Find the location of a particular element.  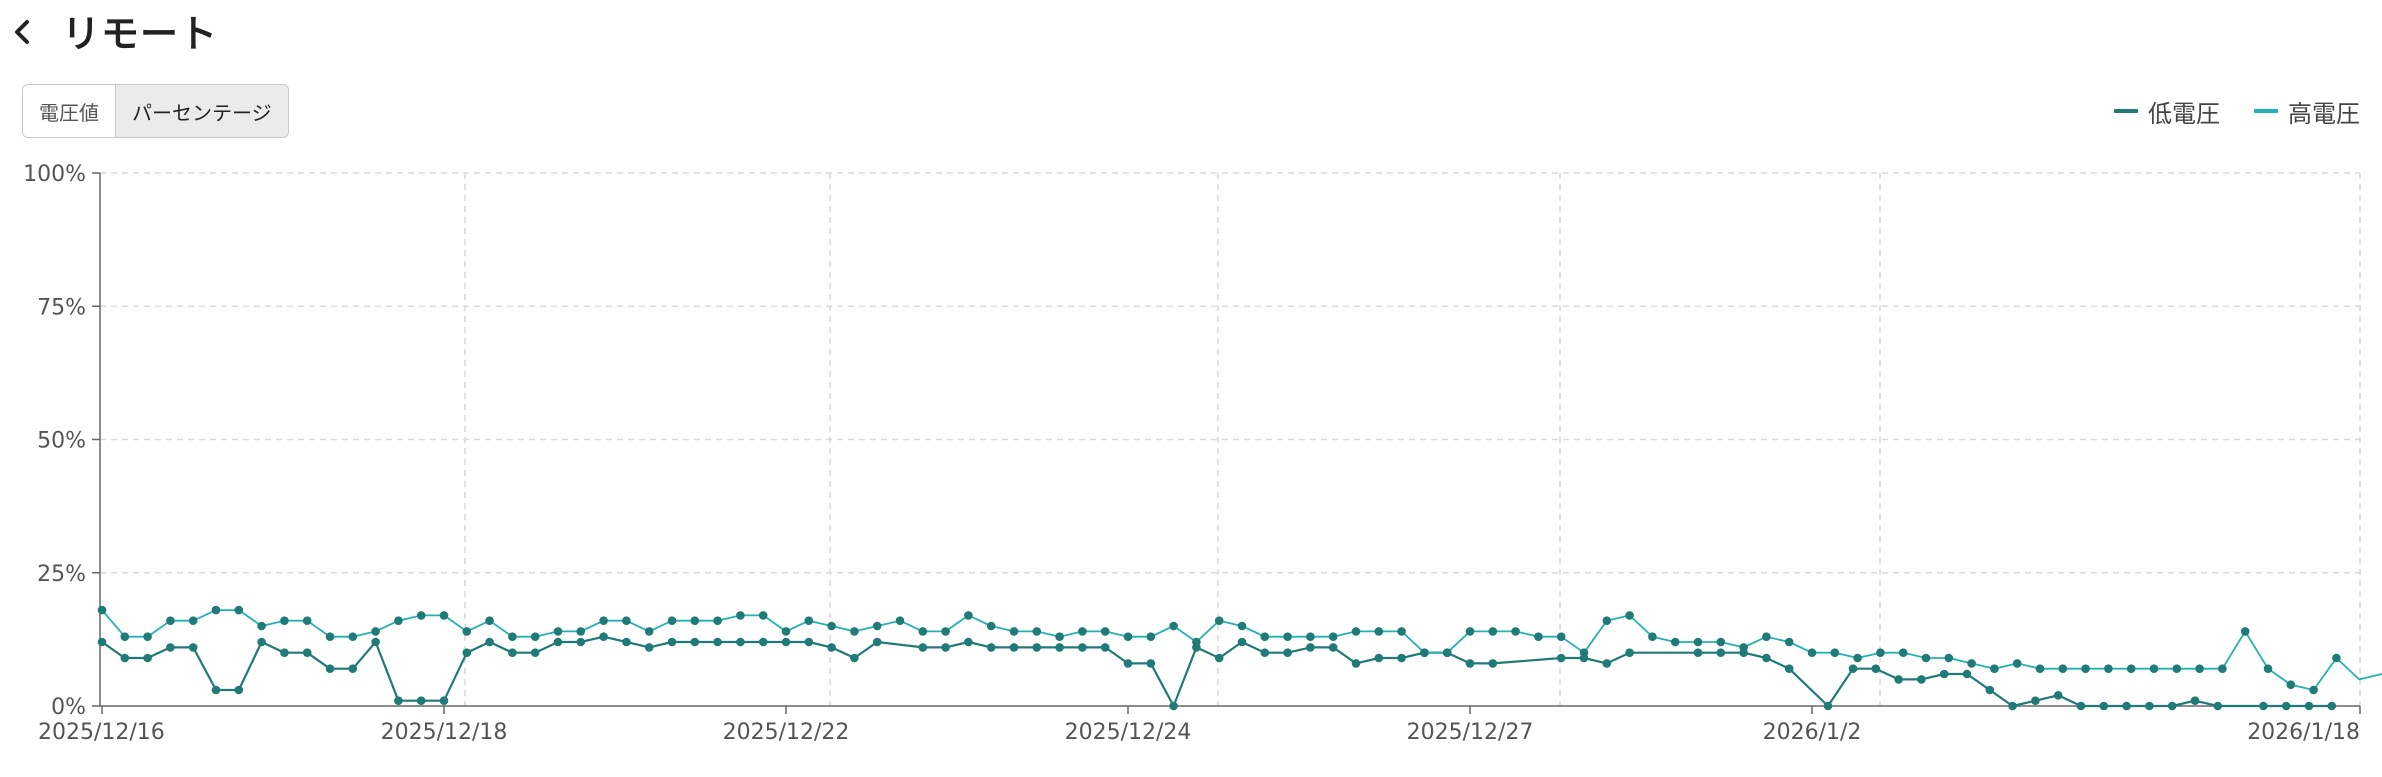

back-button is located at coordinates (23, 32).